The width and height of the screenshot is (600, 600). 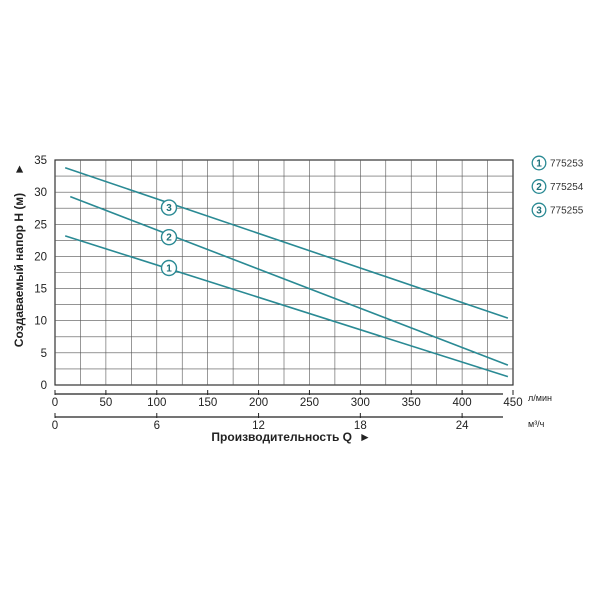 I want to click on y-tick-label: 10, so click(x=40, y=322).